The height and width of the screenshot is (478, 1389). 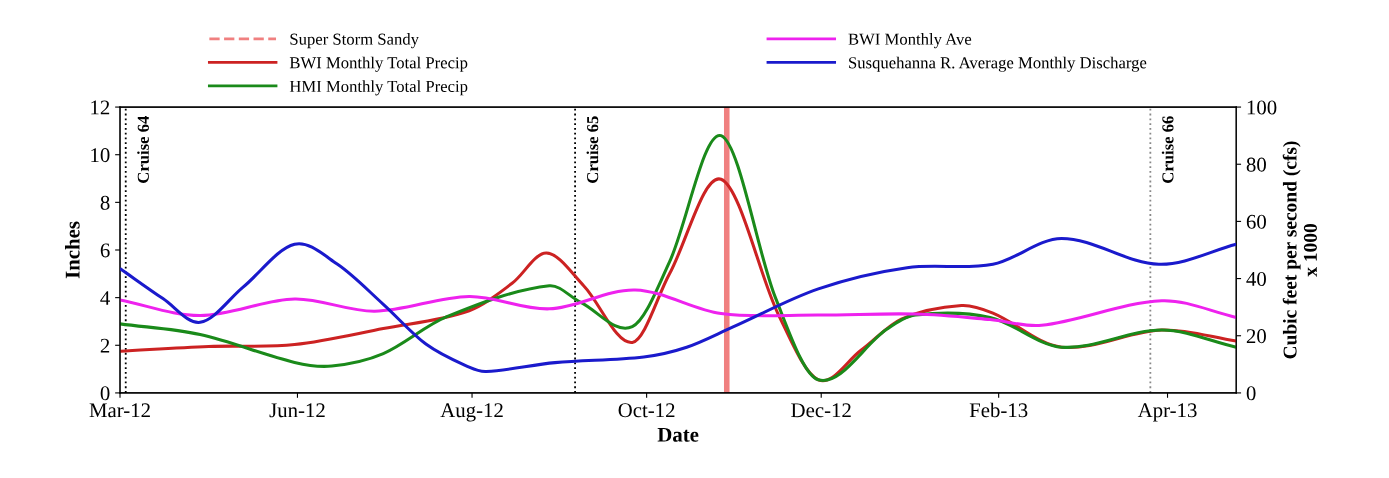 What do you see at coordinates (72, 250) in the screenshot?
I see `y-axis-title: Inches` at bounding box center [72, 250].